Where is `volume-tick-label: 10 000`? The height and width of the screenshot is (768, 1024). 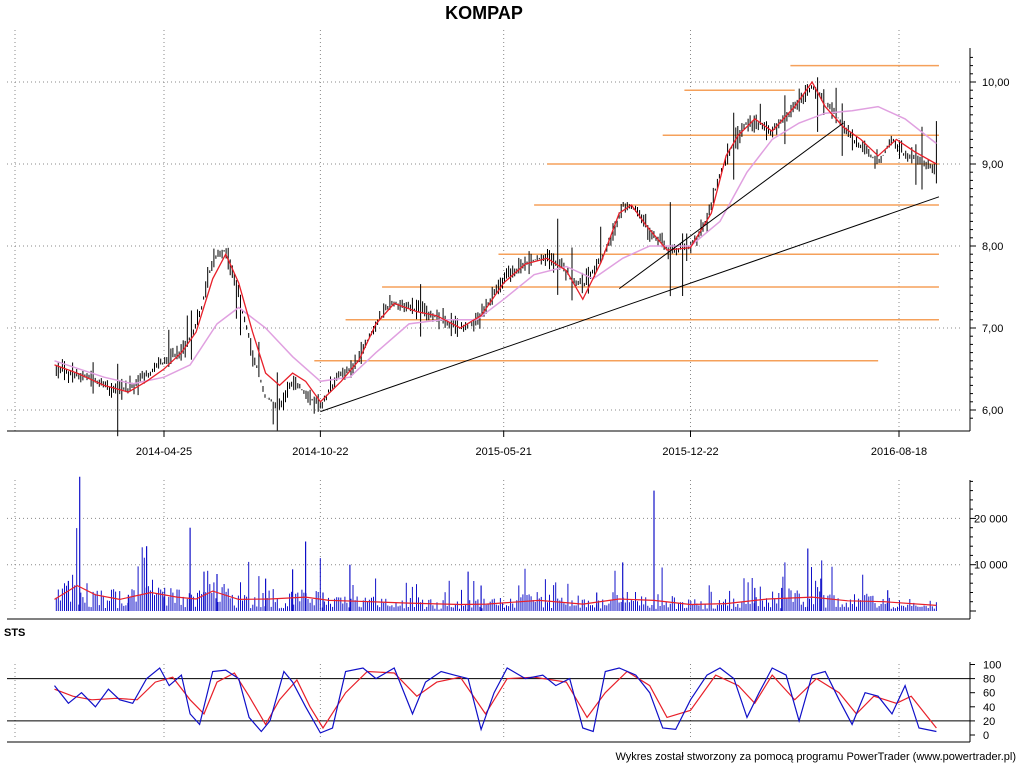 volume-tick-label: 10 000 is located at coordinates (991, 566).